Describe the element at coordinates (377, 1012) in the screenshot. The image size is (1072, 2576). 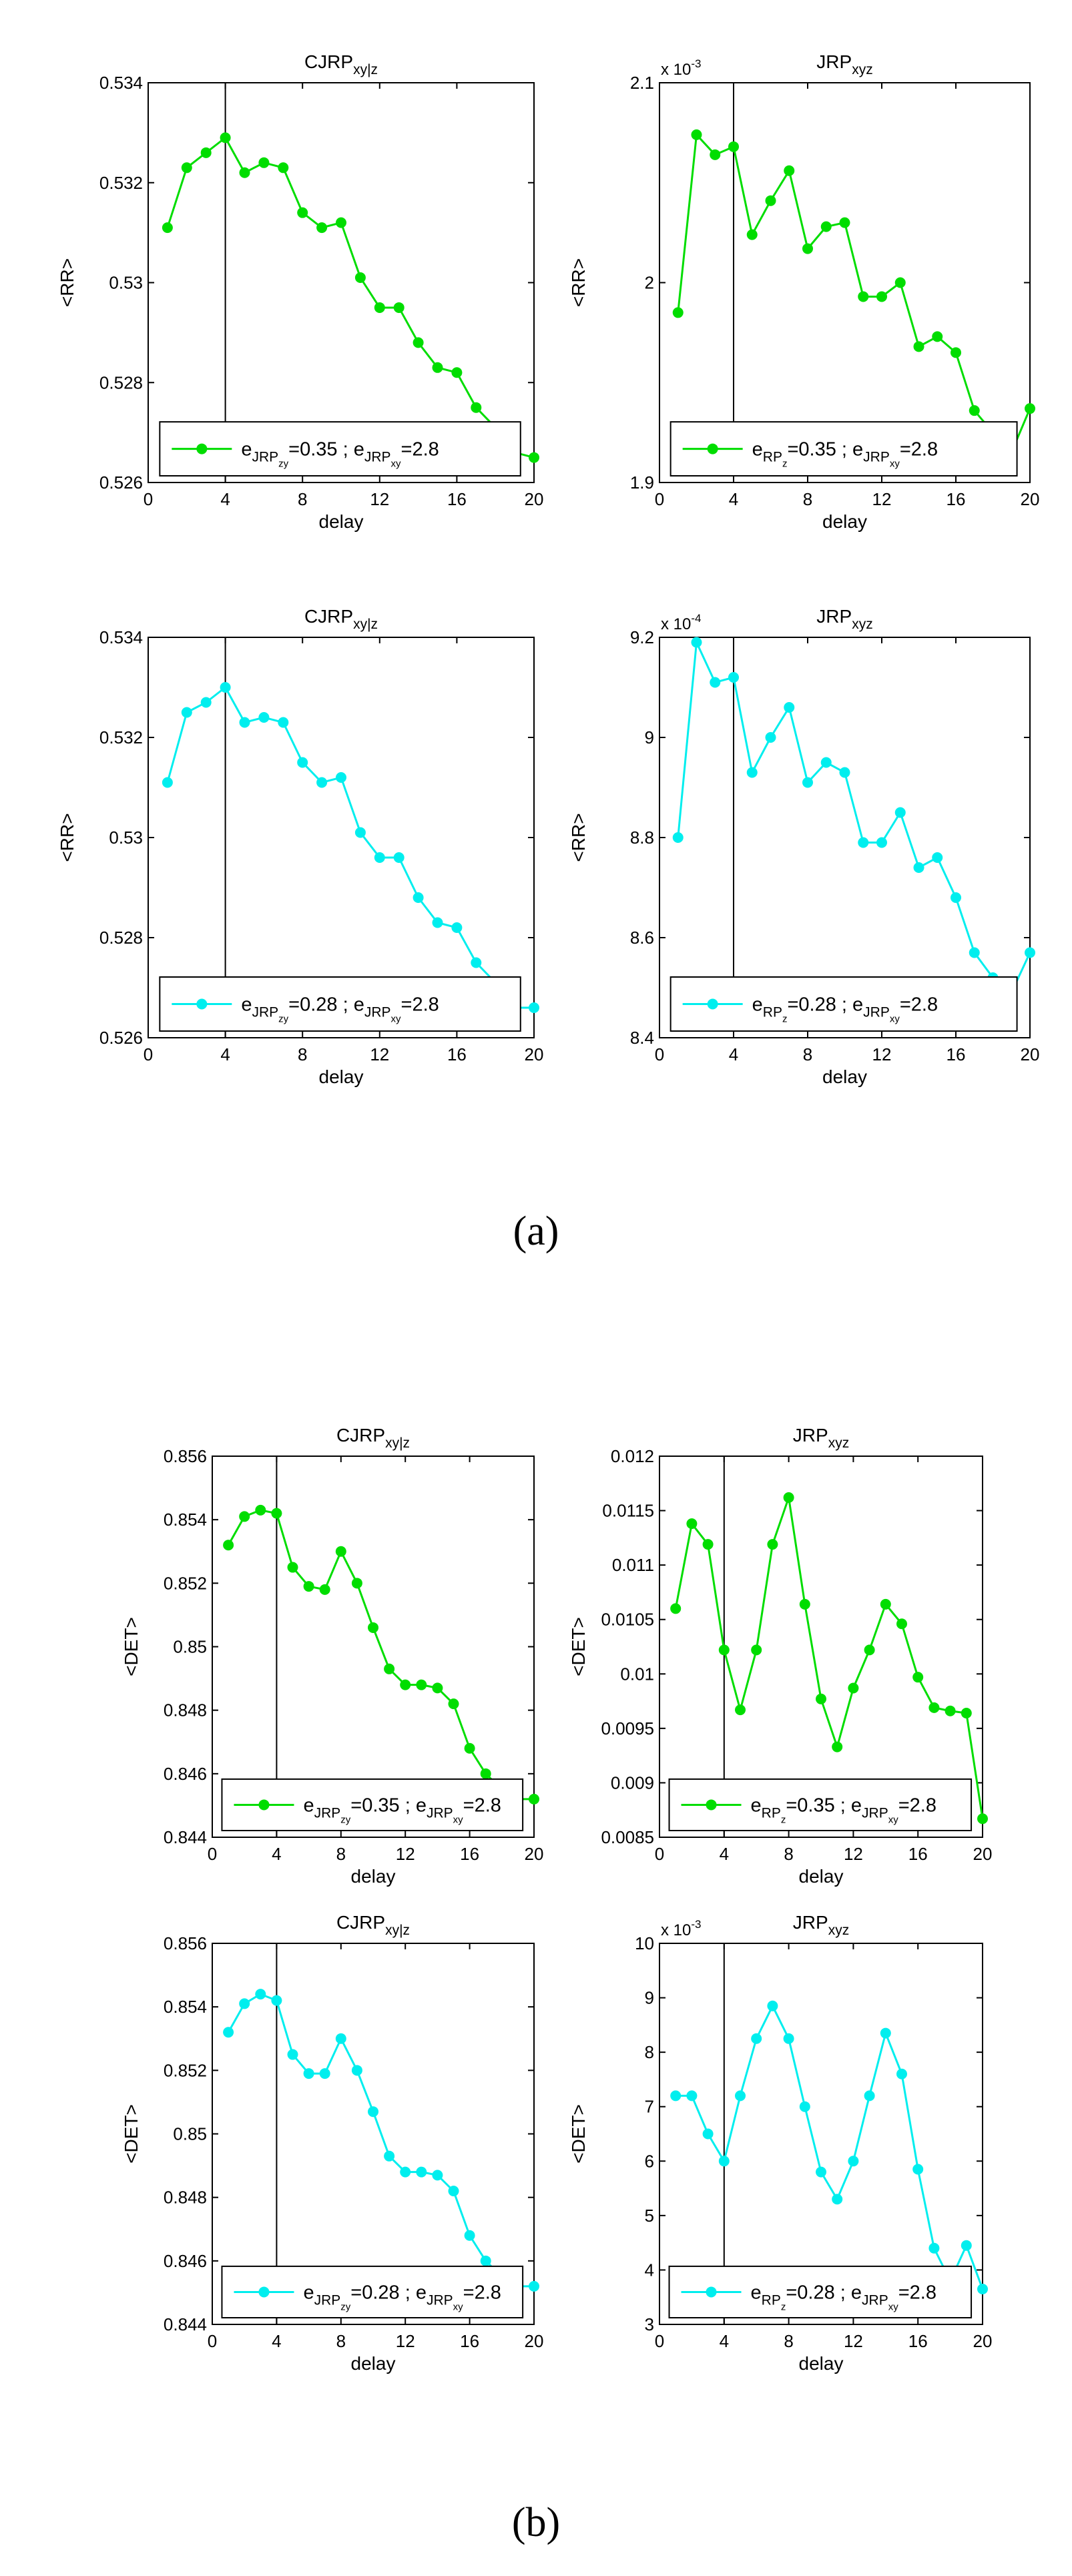
I see `legend-subscript: JRP` at that location.